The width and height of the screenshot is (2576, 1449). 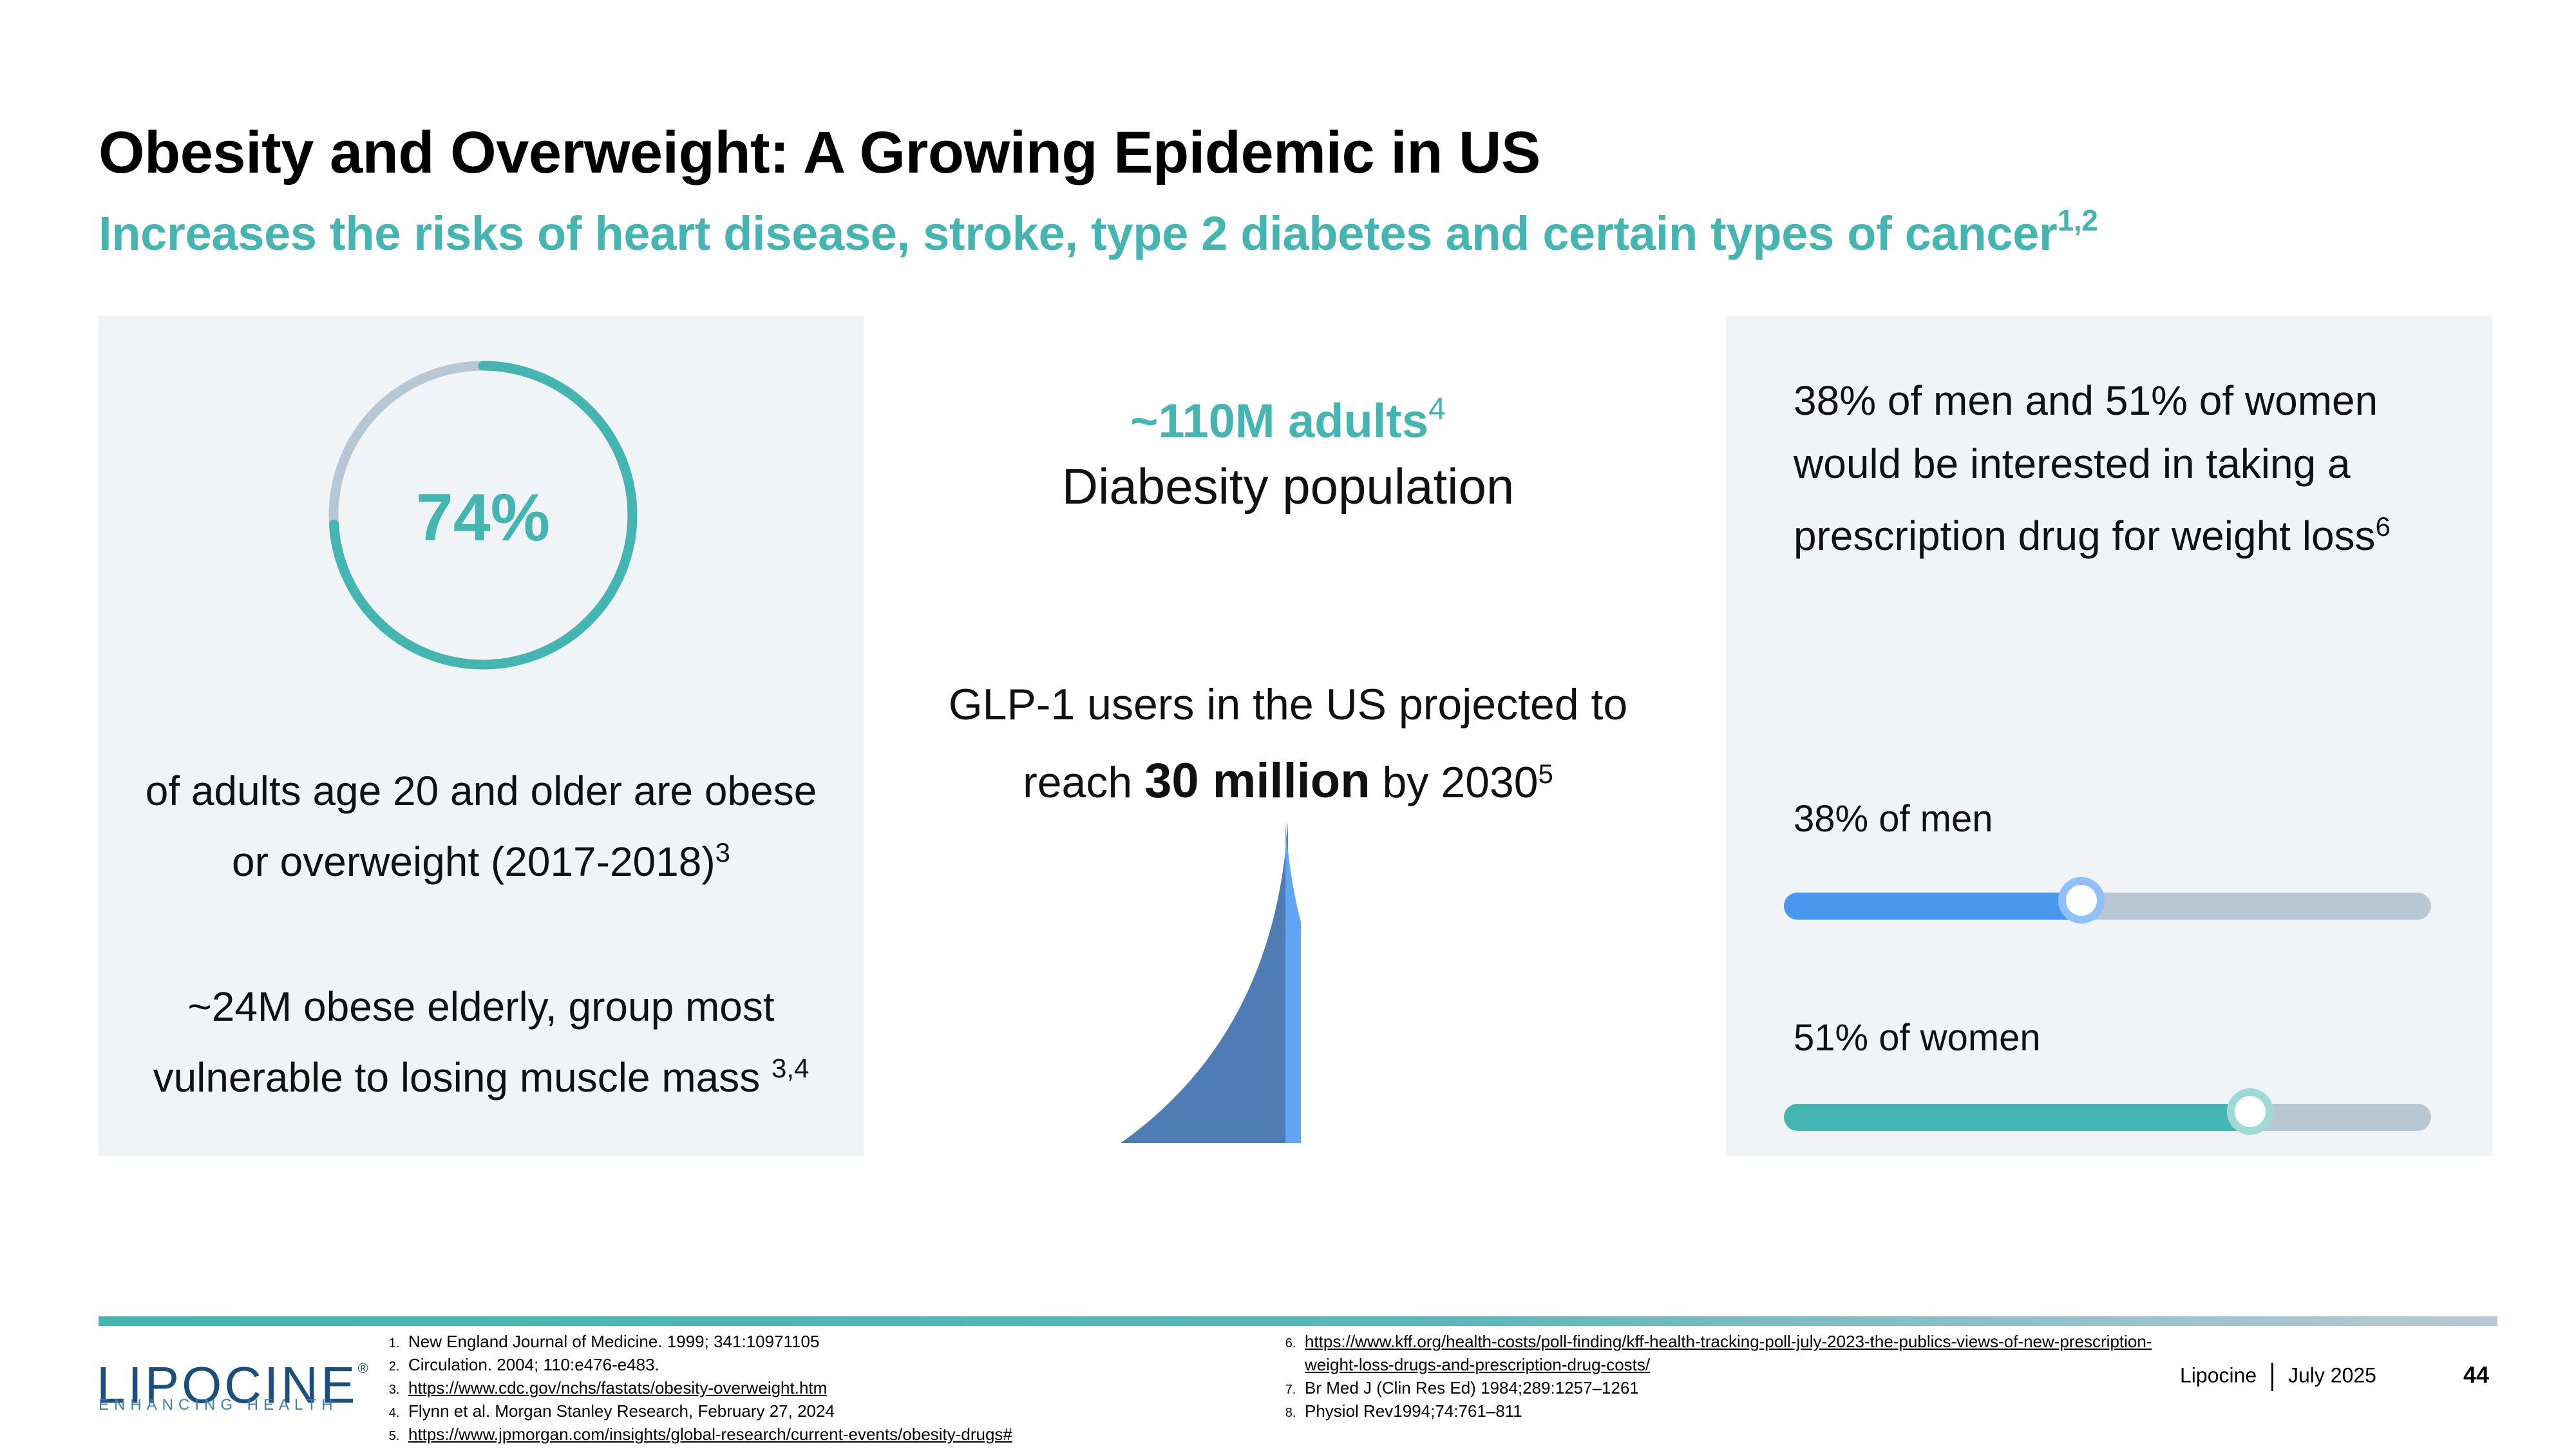 What do you see at coordinates (1933, 907) in the screenshot?
I see `men-slider-fill` at bounding box center [1933, 907].